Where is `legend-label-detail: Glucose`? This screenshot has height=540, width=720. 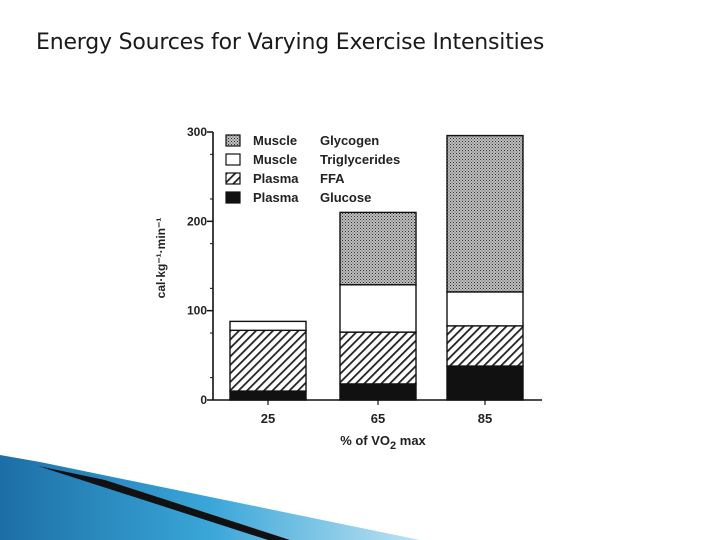
legend-label-detail: Glucose is located at coordinates (345, 197).